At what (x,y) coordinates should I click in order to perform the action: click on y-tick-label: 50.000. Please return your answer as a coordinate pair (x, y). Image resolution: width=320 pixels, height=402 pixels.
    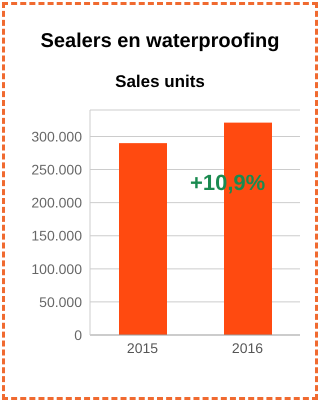
    Looking at the image, I should click on (60, 302).